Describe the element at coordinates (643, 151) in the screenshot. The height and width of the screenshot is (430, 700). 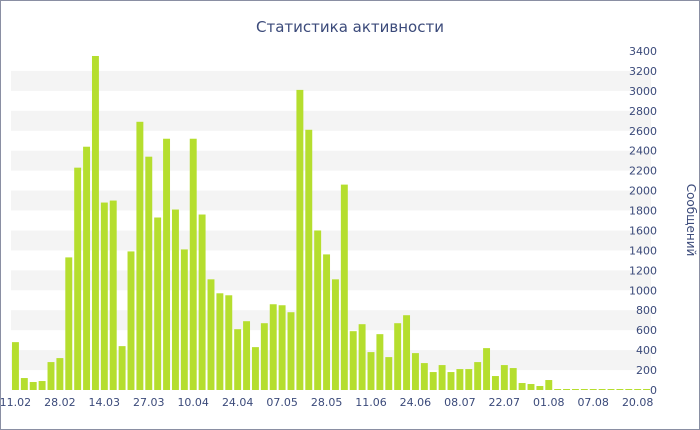
I see `y-tick-label: 2400` at that location.